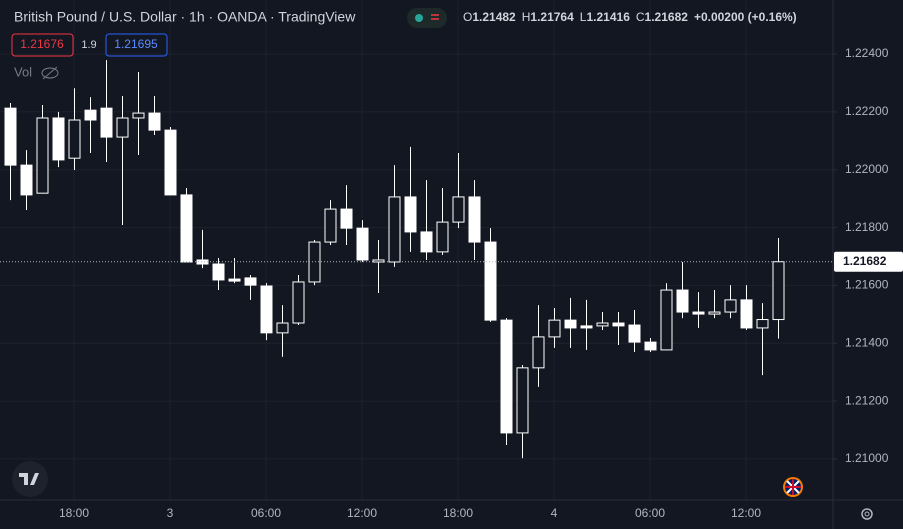 The width and height of the screenshot is (903, 529). What do you see at coordinates (88, 45) in the screenshot?
I see `spread: 1.9` at bounding box center [88, 45].